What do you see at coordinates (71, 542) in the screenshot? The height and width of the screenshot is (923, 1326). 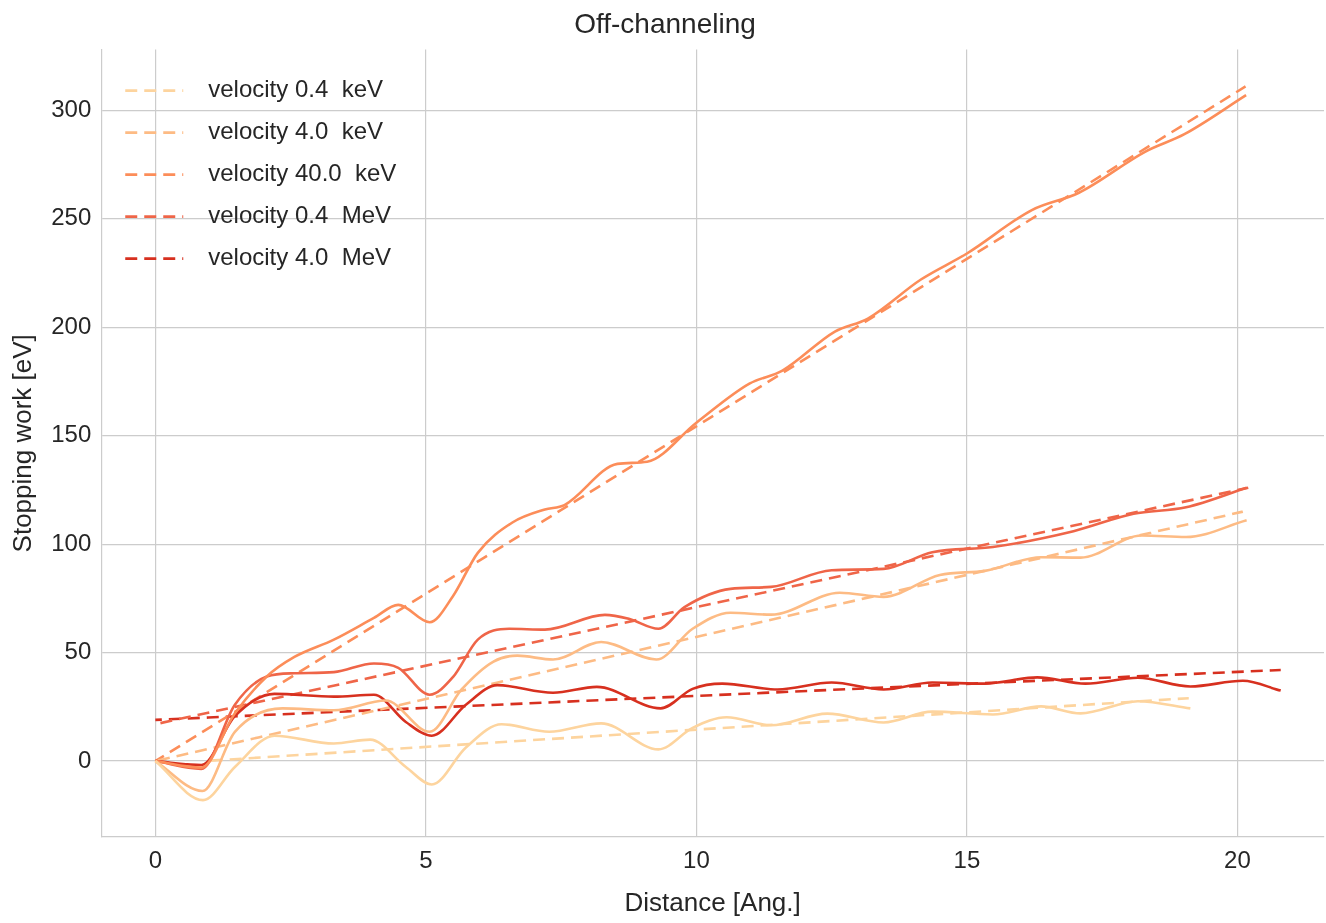 I see `y-tick-label: 100` at bounding box center [71, 542].